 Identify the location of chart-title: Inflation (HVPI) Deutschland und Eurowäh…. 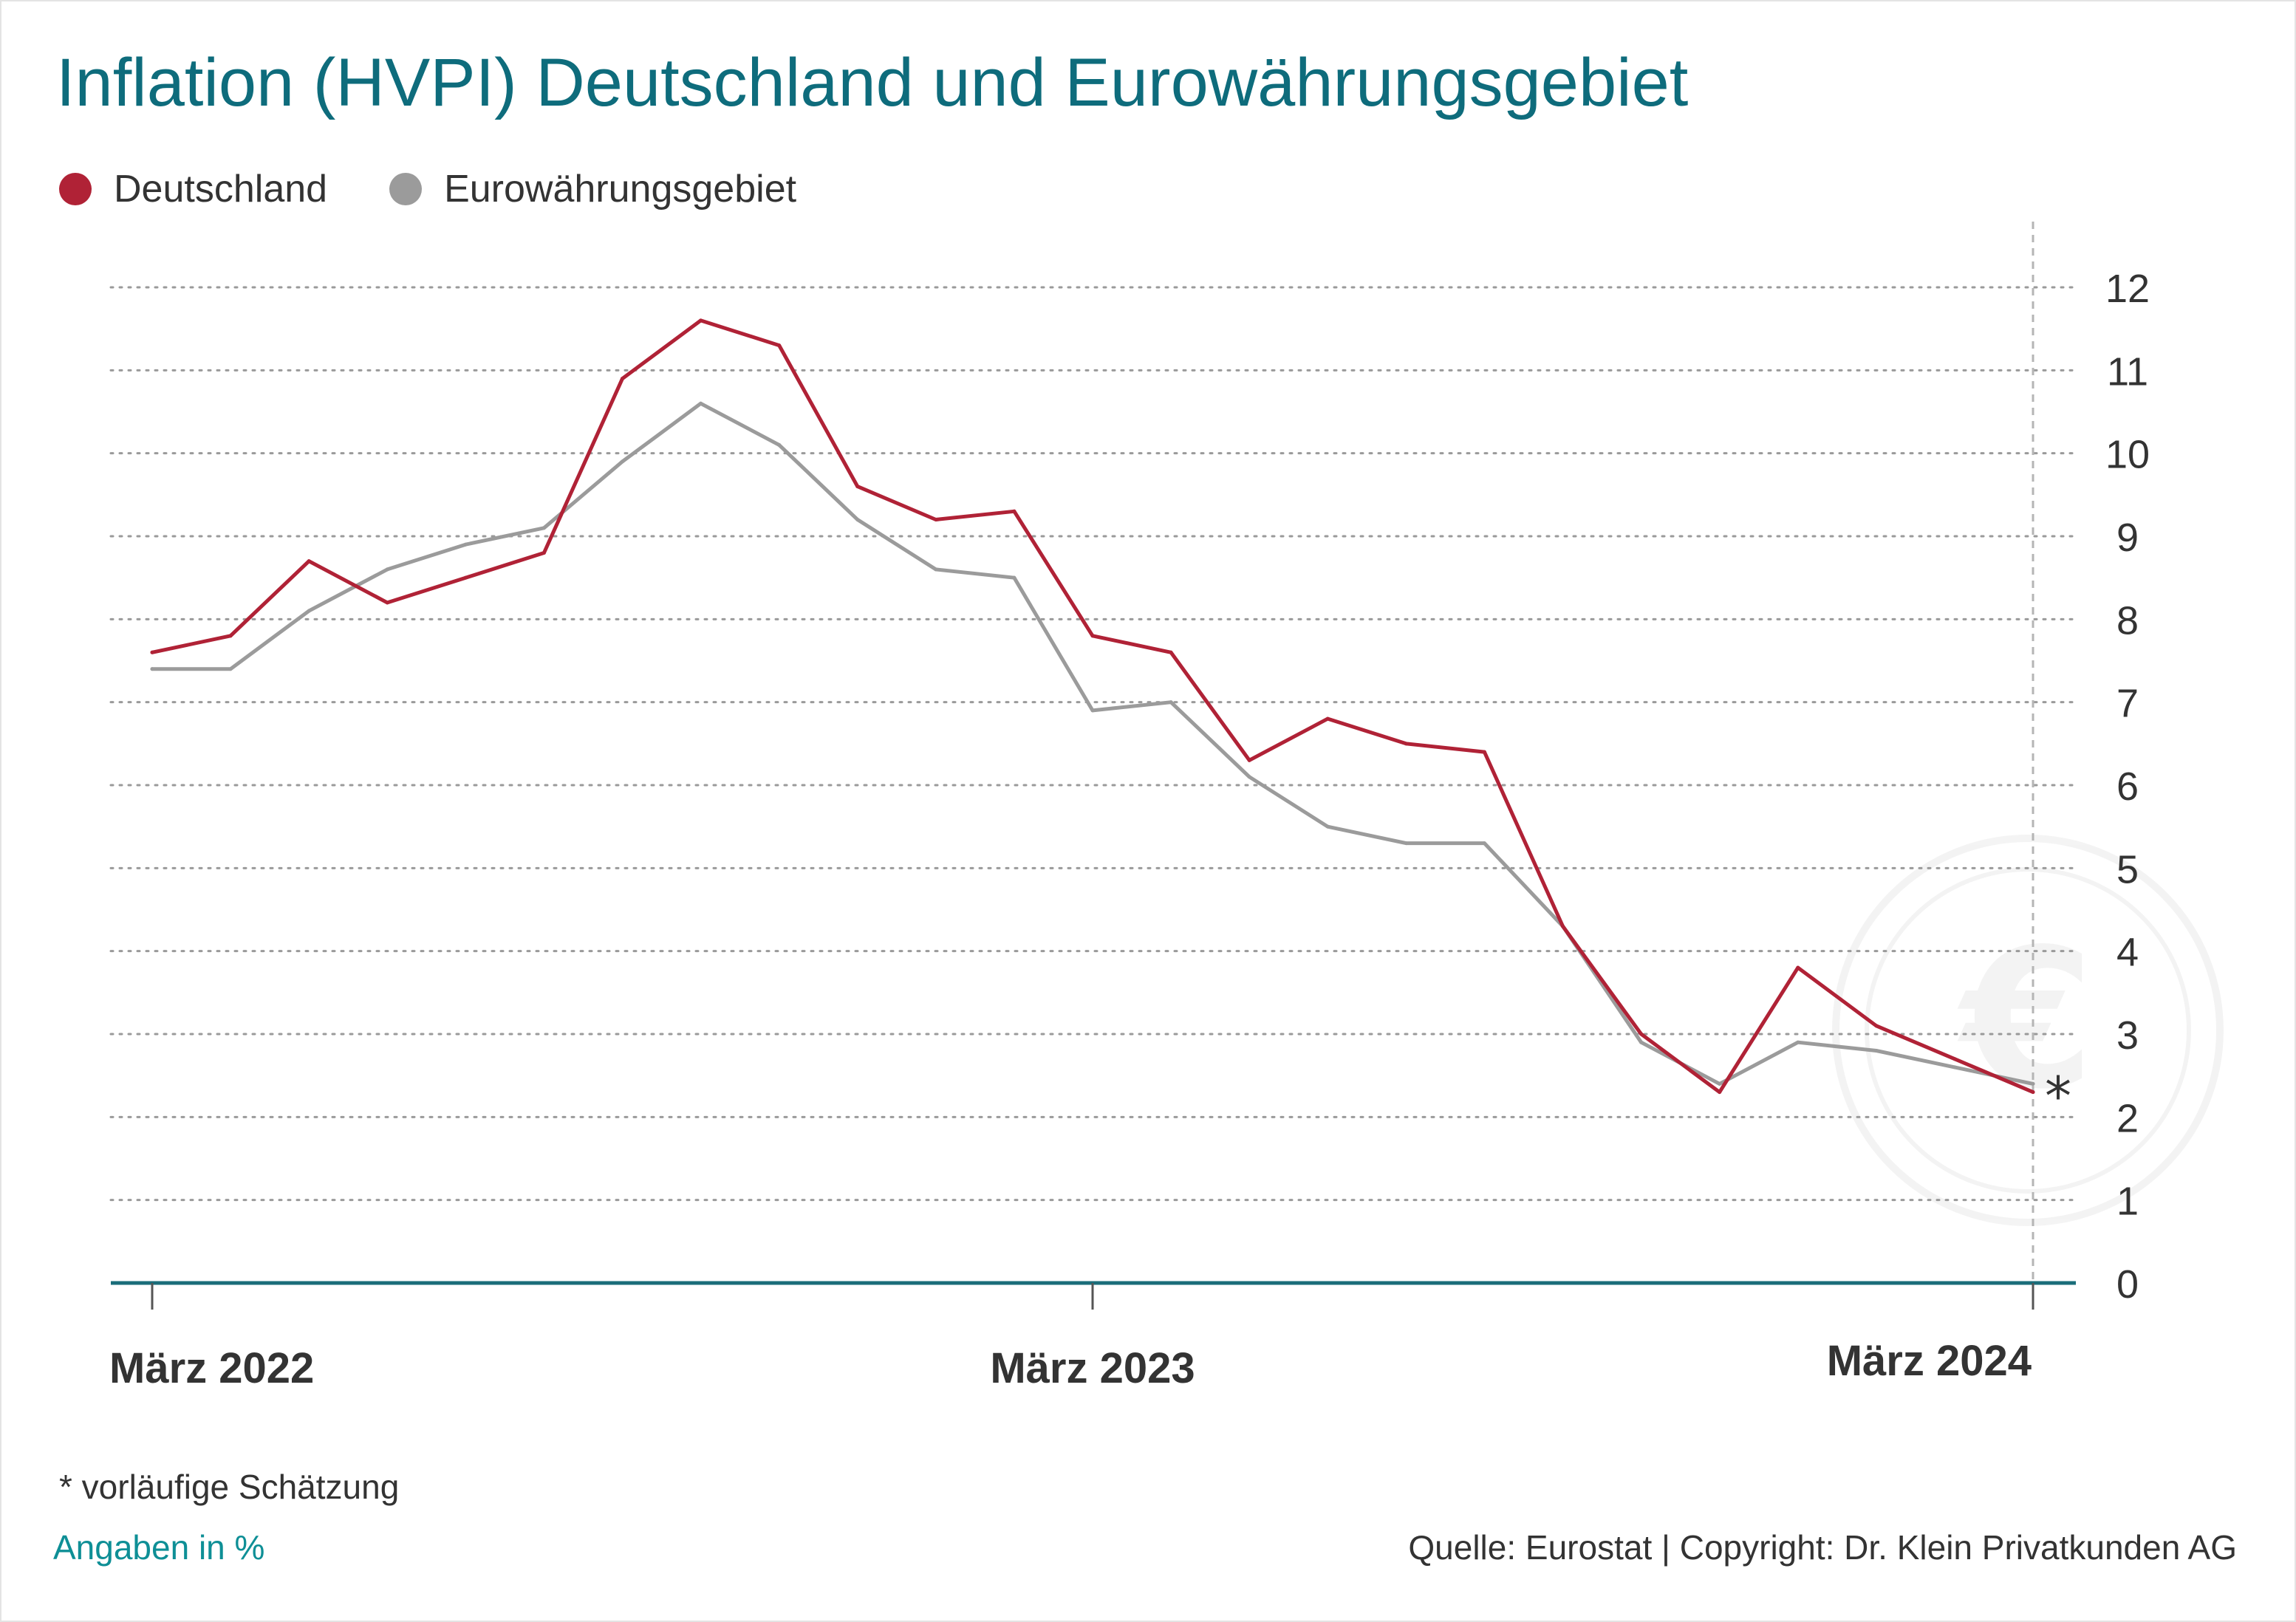
(873, 82).